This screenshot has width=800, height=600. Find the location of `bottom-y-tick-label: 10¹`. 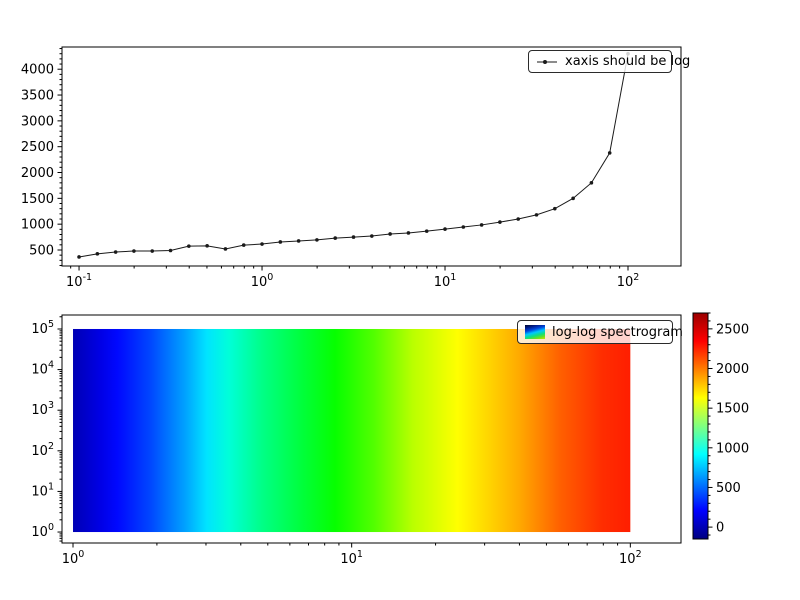

bottom-y-tick-label: 10¹ is located at coordinates (42, 490).